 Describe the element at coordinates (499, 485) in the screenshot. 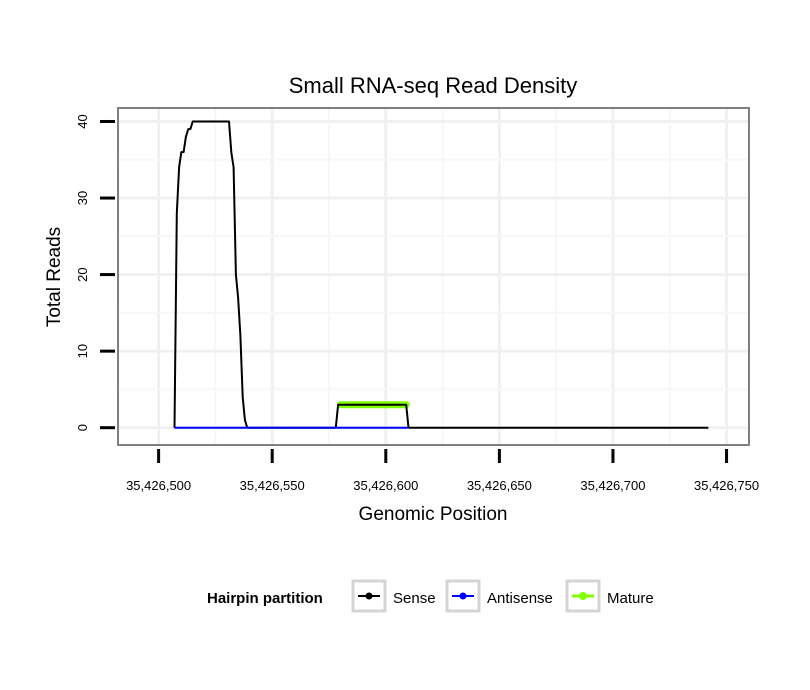

I see `x-tick-label: 35,426,650` at that location.